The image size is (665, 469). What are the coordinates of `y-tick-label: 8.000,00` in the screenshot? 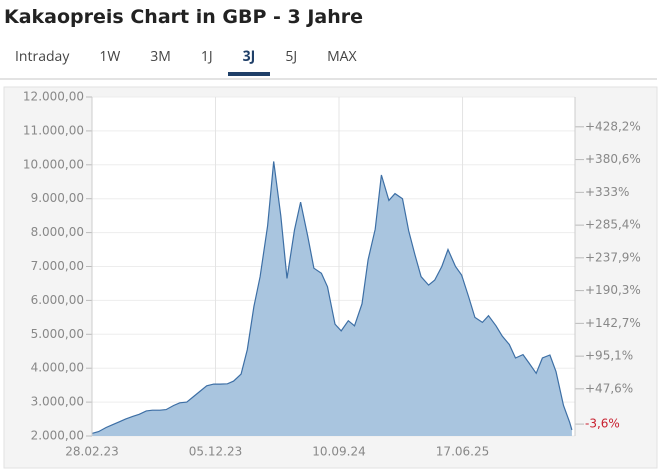 It's located at (57, 232).